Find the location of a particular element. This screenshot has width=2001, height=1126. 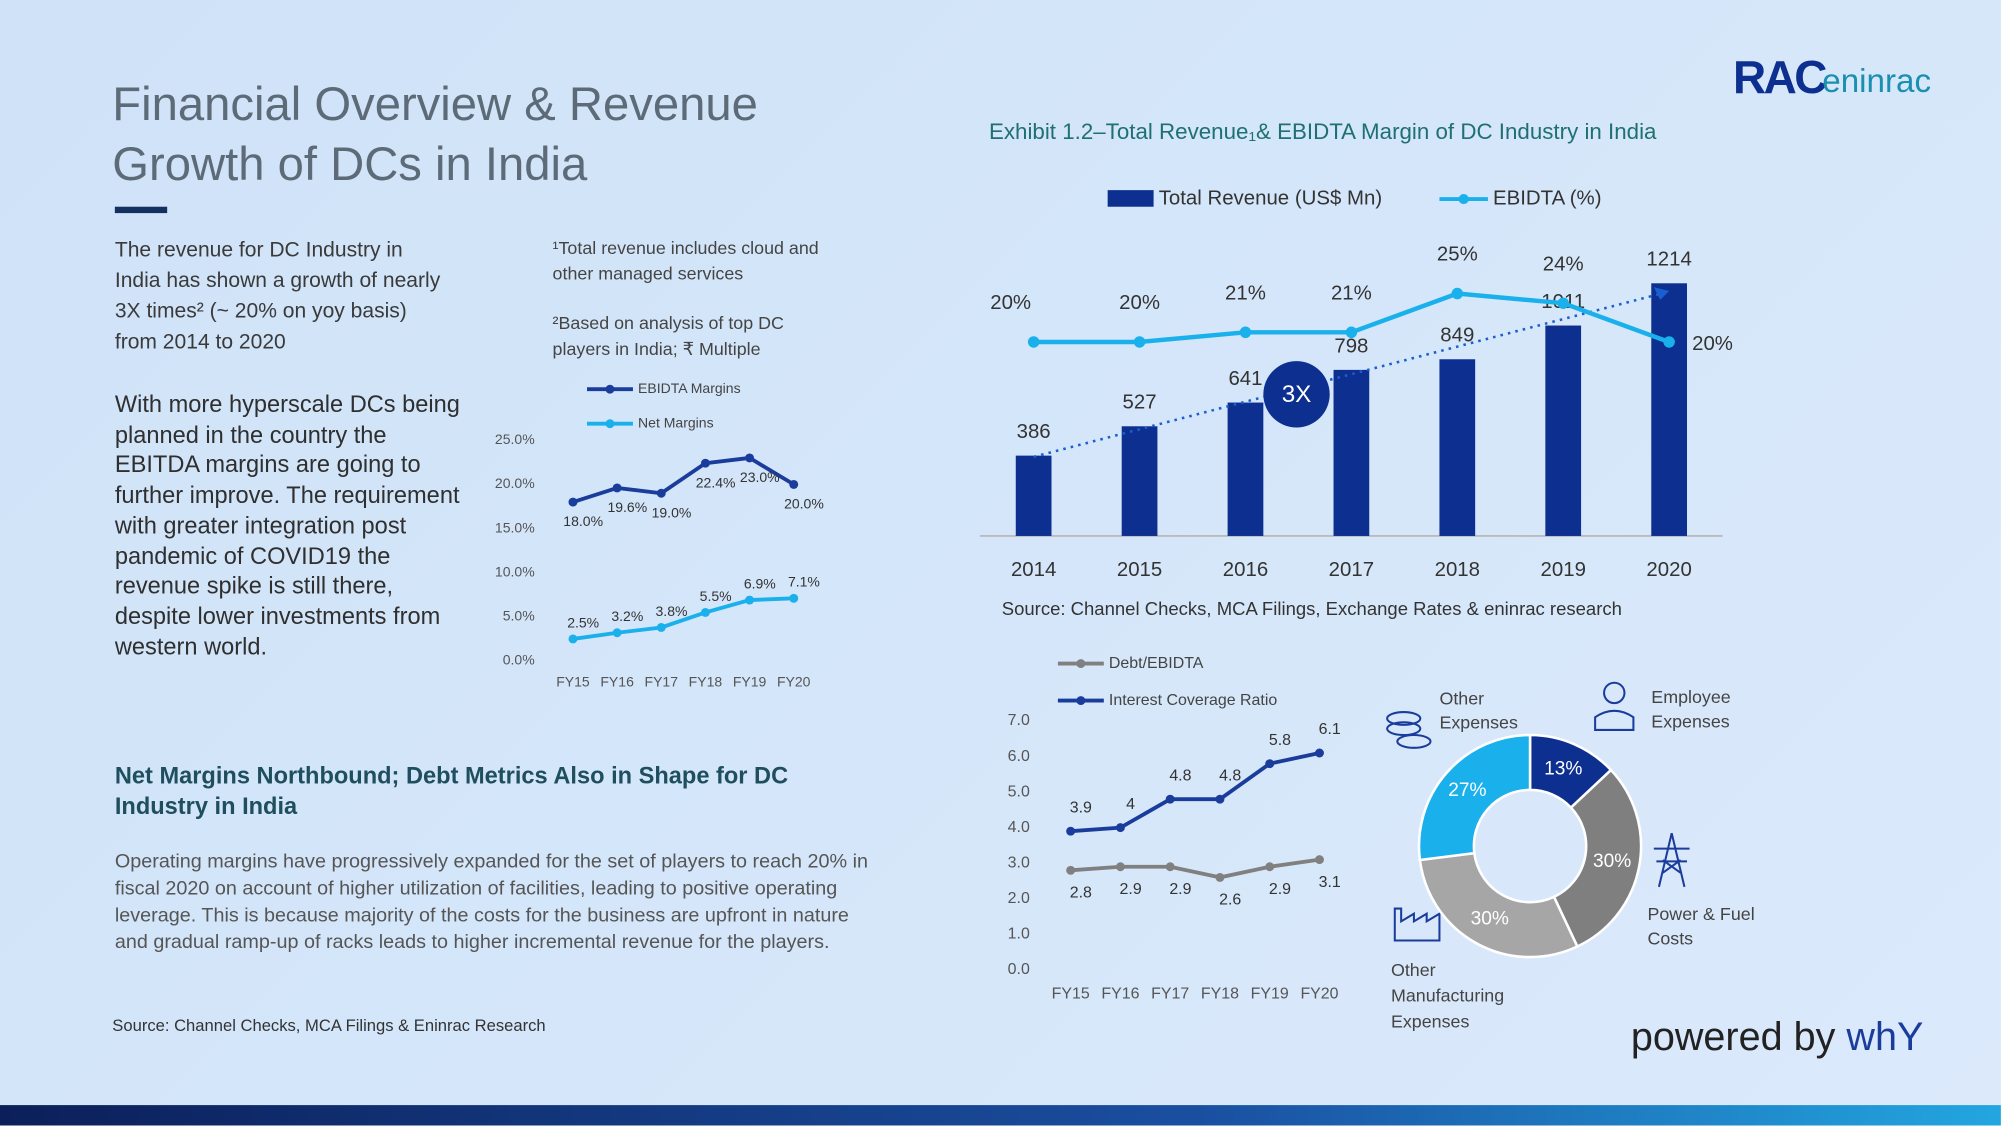

line-label: 20% is located at coordinates (1712, 344).